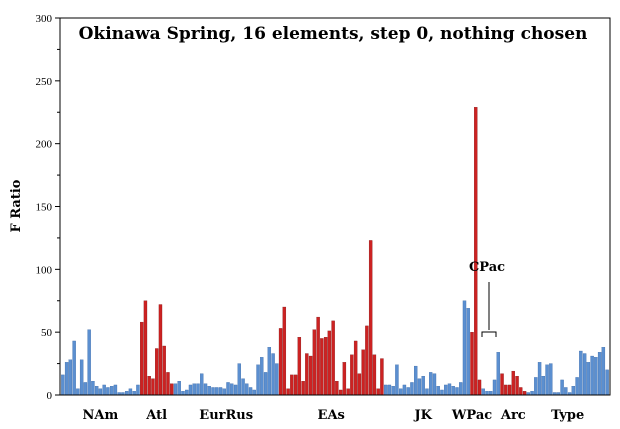  I want to click on y-tick-label: 50, so click(47, 333).